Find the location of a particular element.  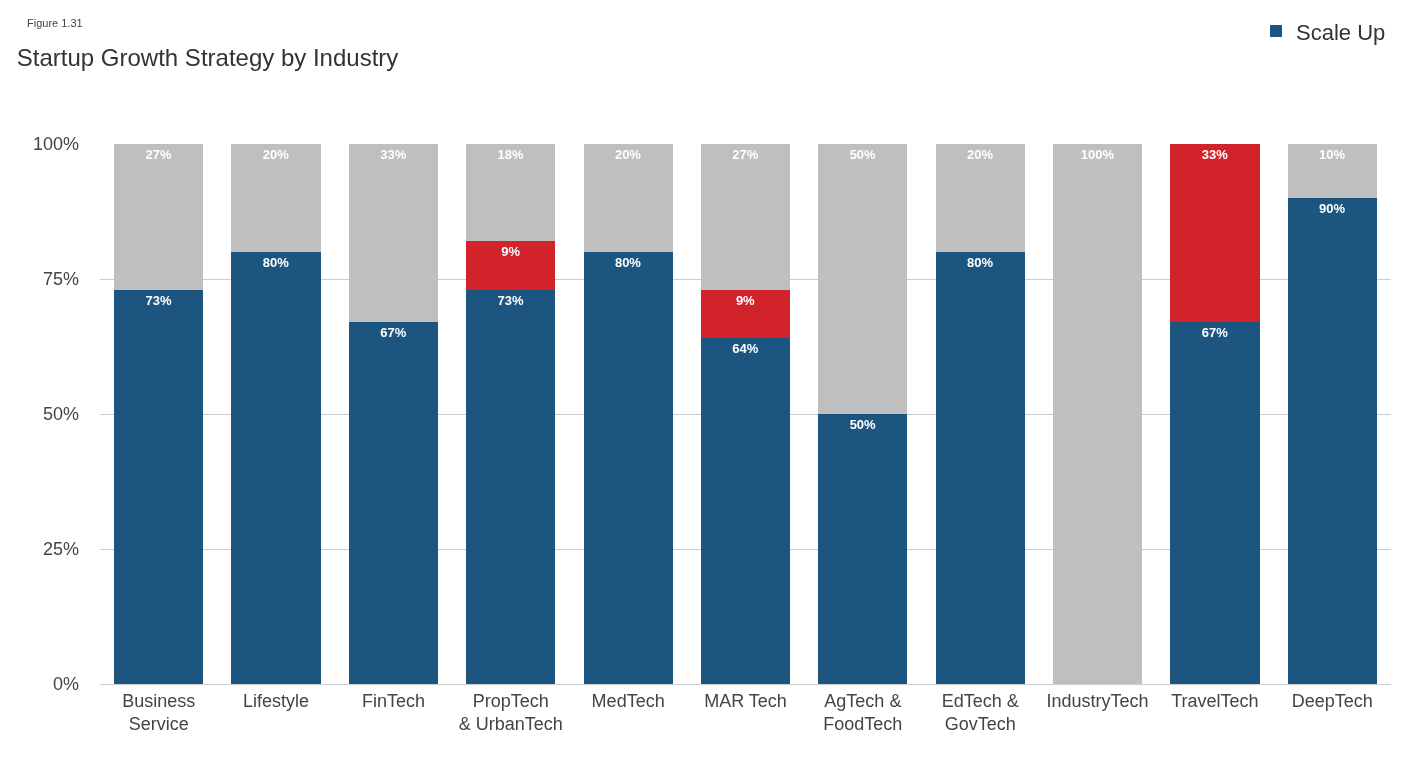

data-label: 90% is located at coordinates (1332, 208).